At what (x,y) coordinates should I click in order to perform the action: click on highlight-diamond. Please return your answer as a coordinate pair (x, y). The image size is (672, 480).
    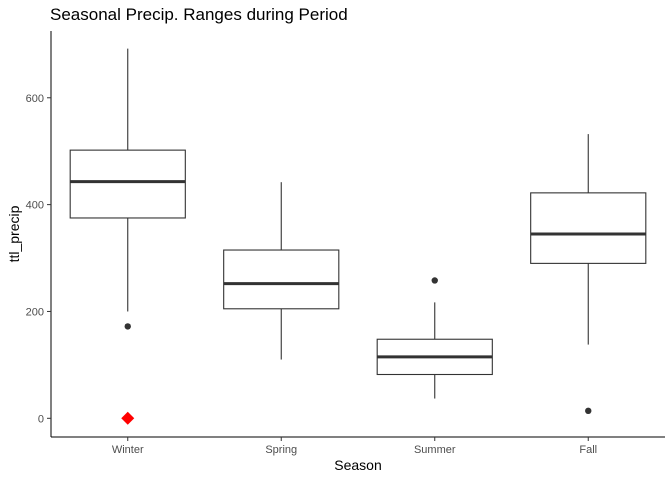
    Looking at the image, I should click on (128, 418).